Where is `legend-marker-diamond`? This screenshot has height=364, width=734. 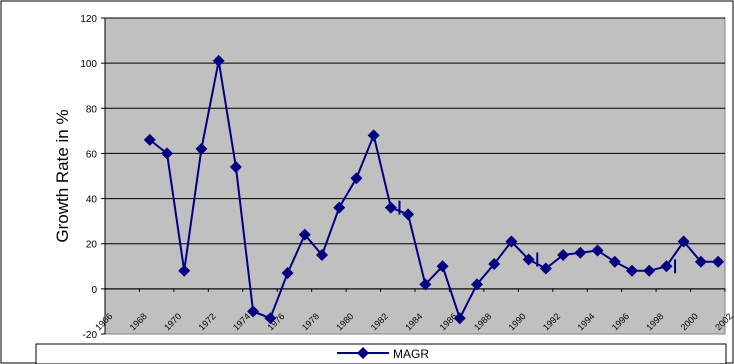 legend-marker-diamond is located at coordinates (363, 353).